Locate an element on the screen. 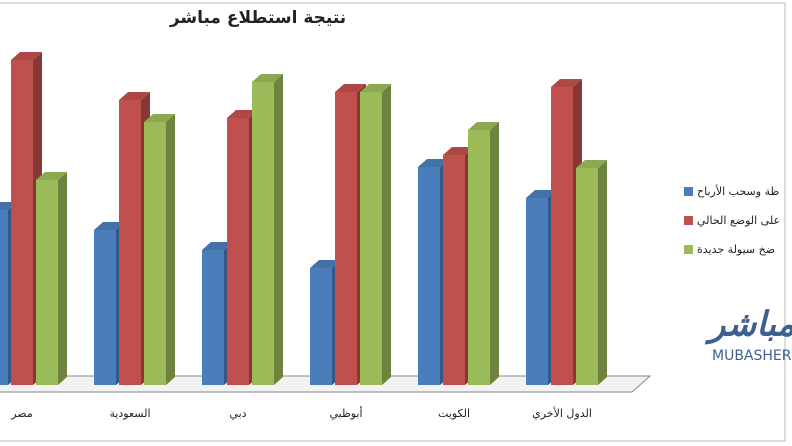 The height and width of the screenshot is (446, 792). chart-title: نتيجة استطلاع مباشر is located at coordinates (257, 18).